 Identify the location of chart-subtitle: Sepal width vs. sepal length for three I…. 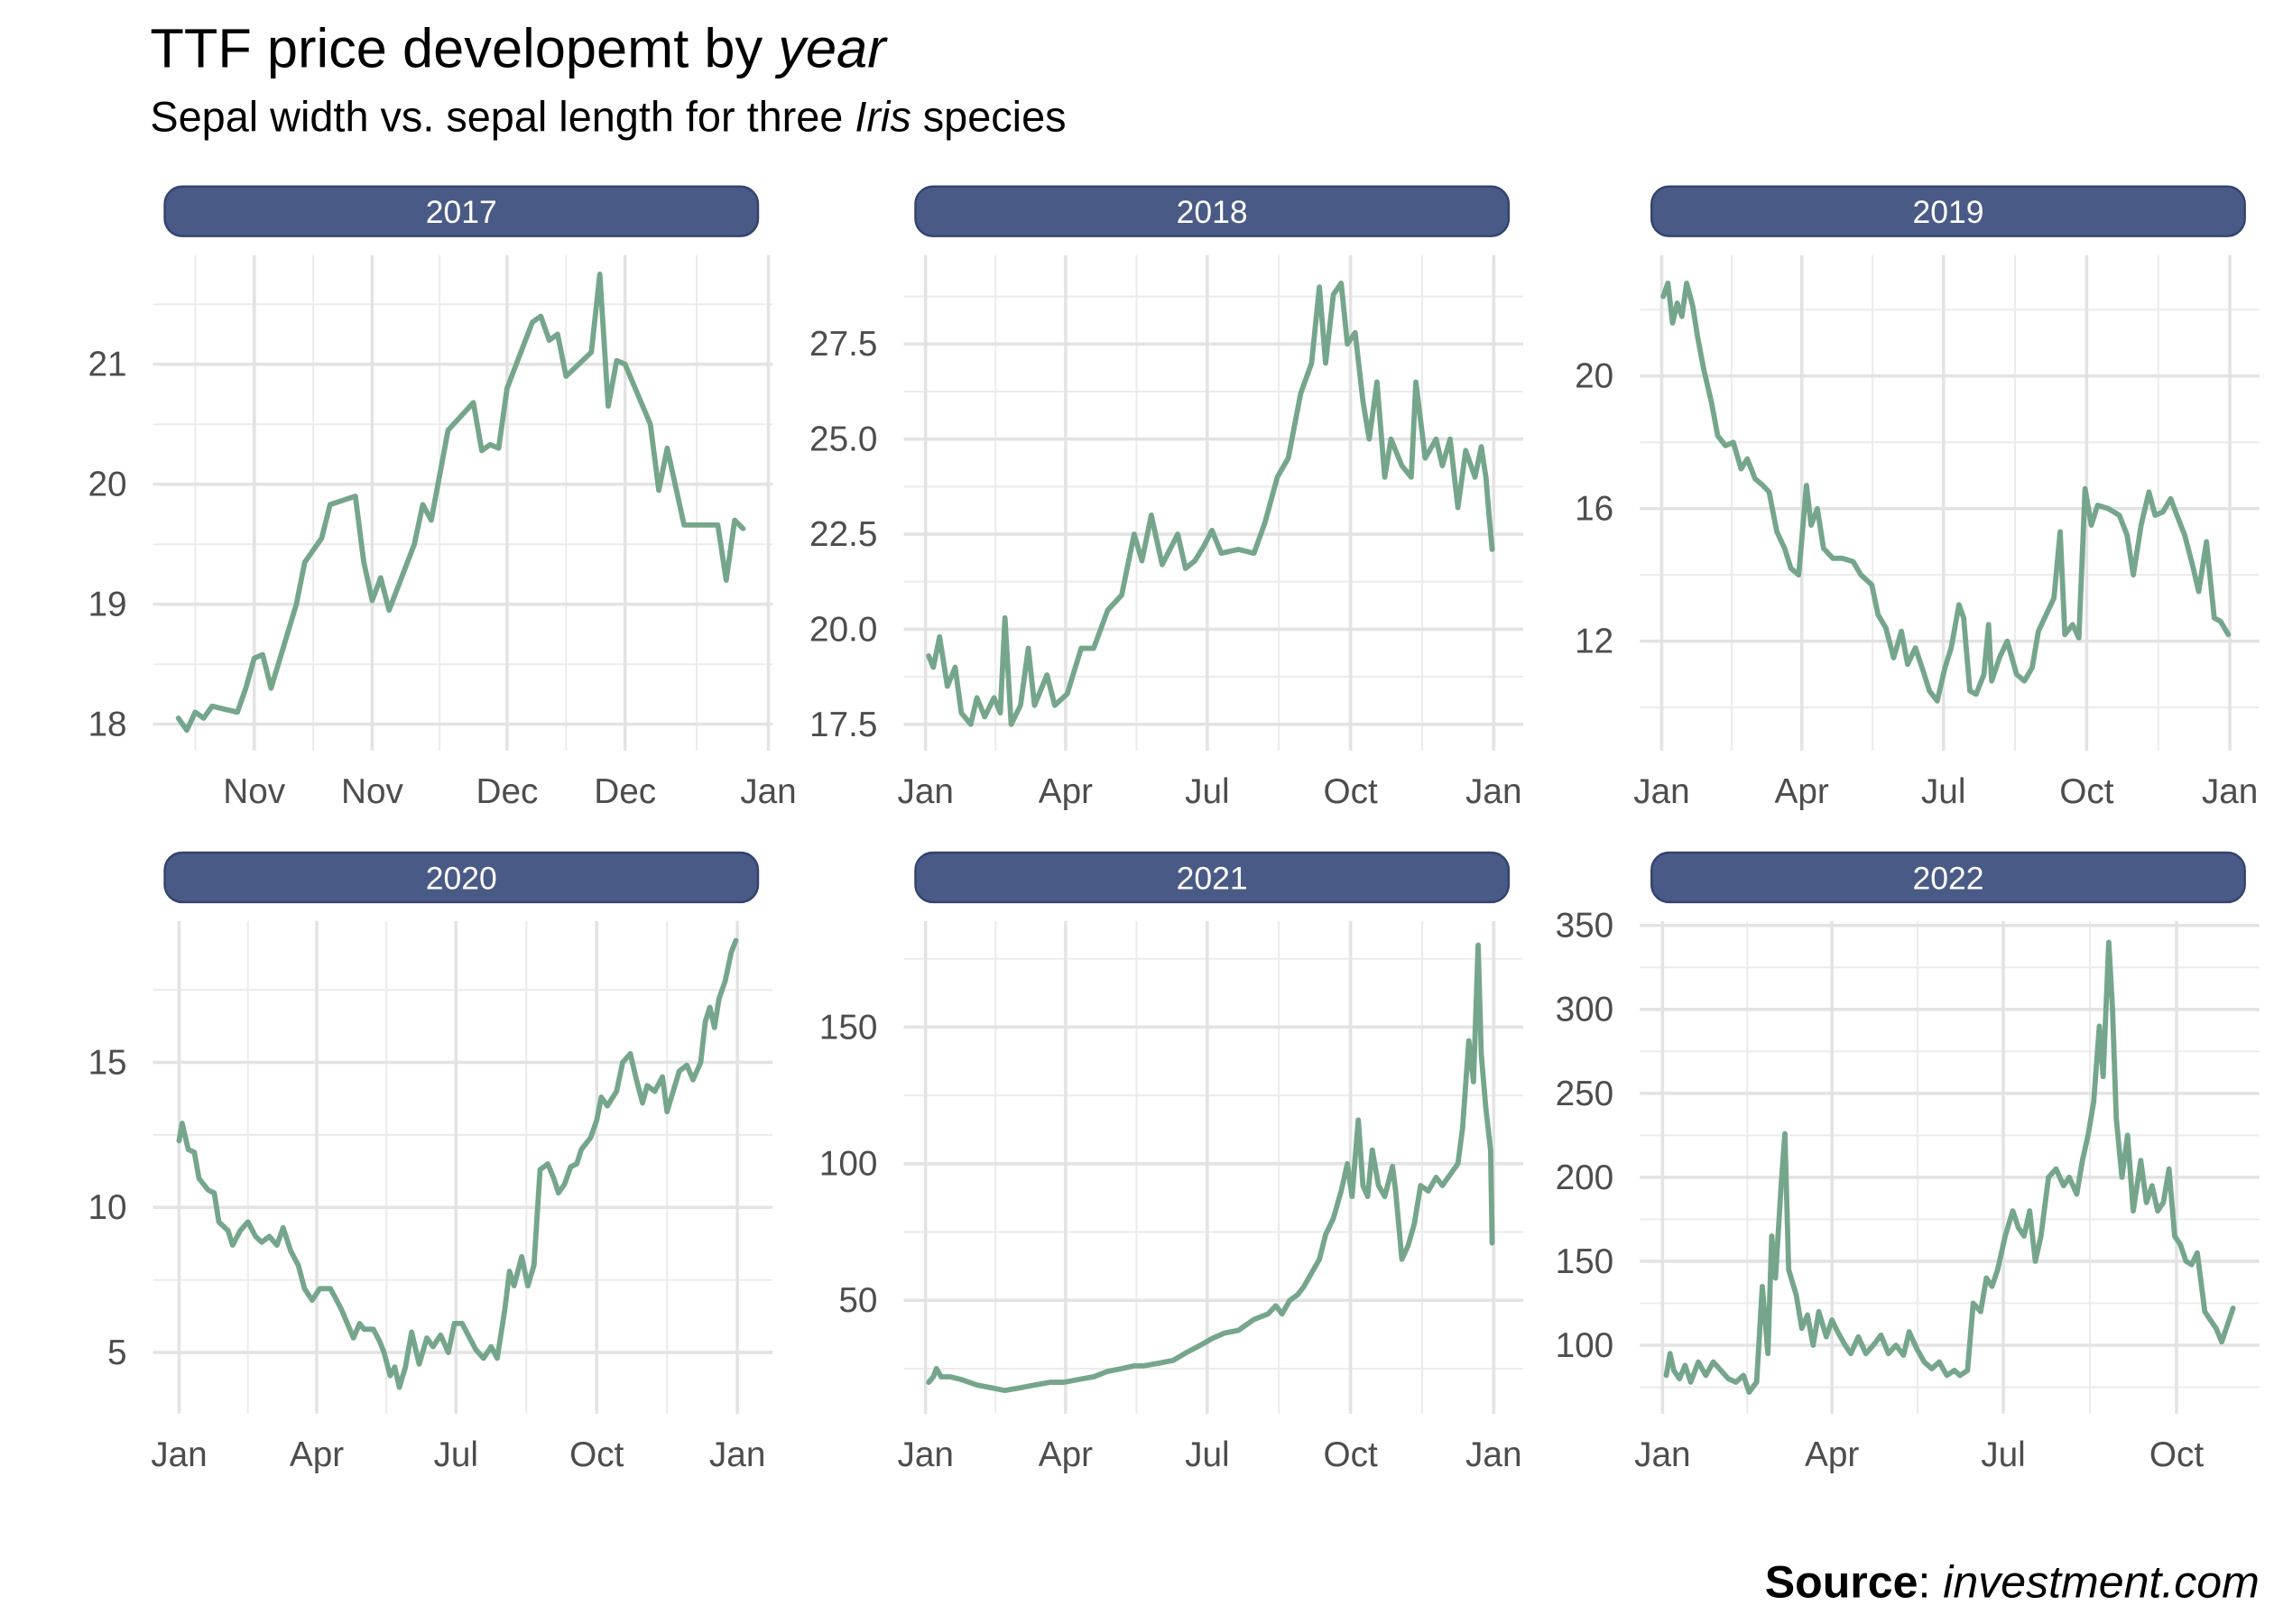
(608, 117).